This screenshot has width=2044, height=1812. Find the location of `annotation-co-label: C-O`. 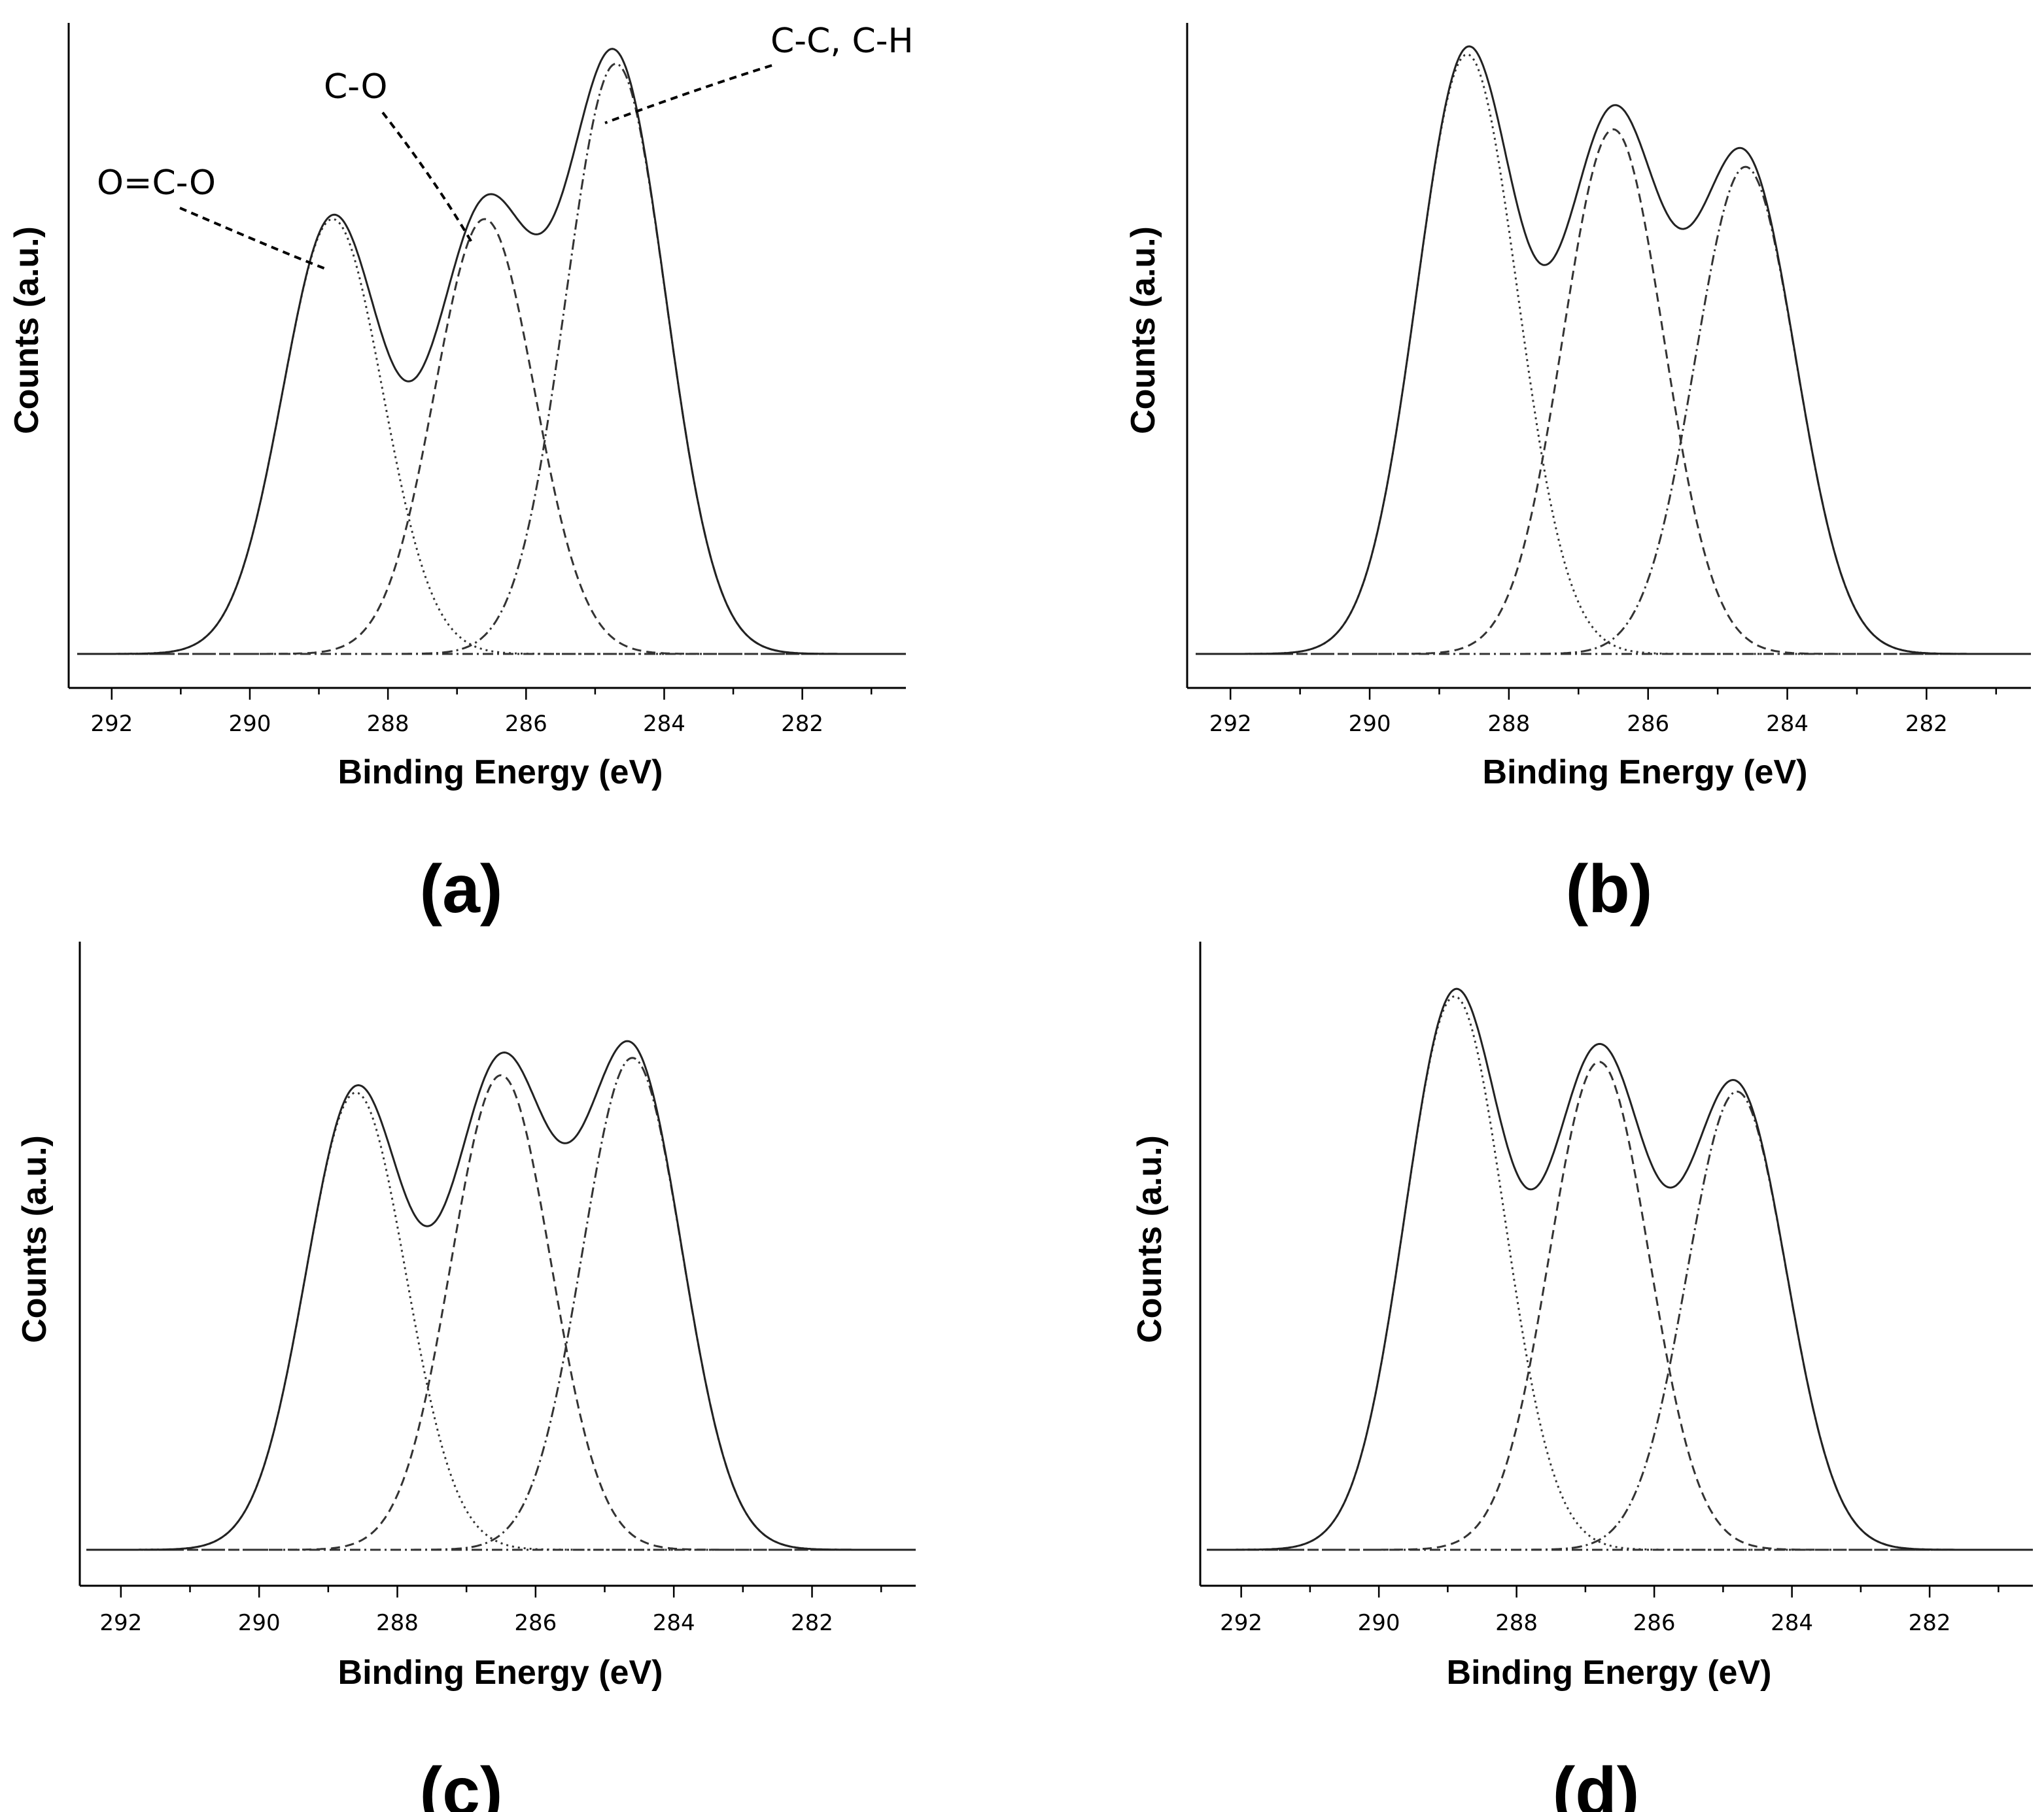

annotation-co-label: C-O is located at coordinates (356, 87).